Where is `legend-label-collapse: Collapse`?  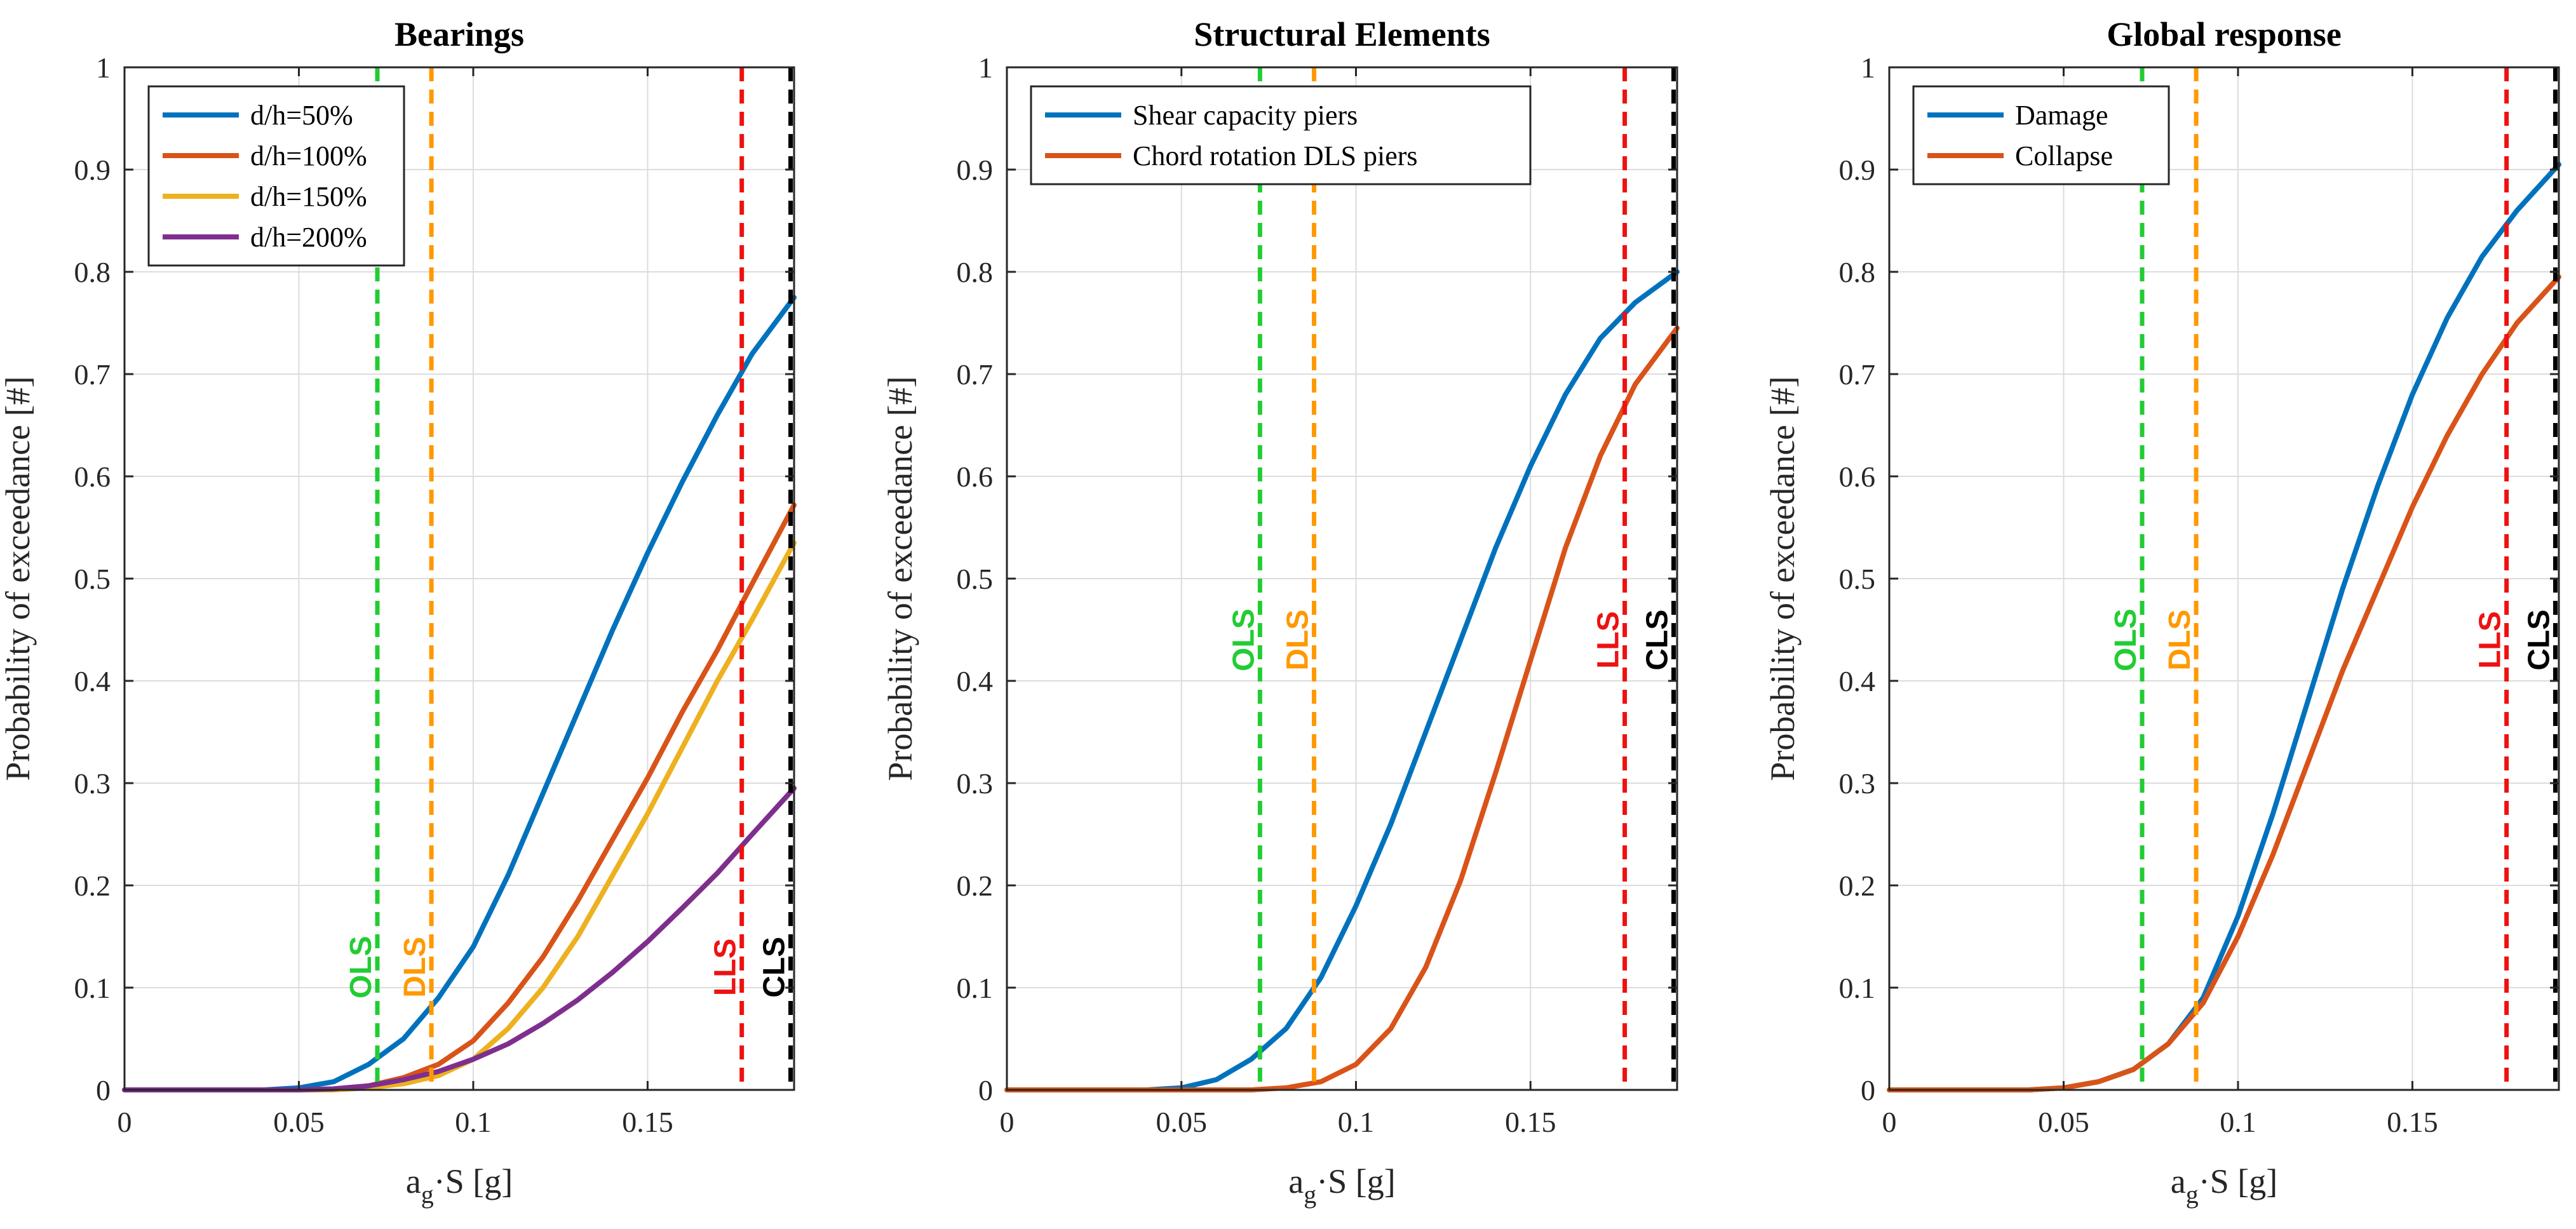
legend-label-collapse: Collapse is located at coordinates (2064, 155).